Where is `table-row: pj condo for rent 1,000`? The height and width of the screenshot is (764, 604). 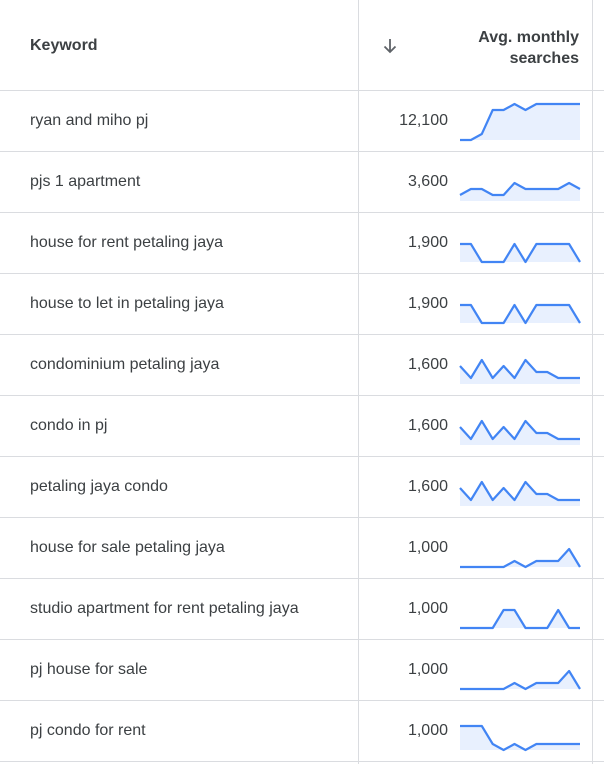 table-row: pj condo for rent 1,000 is located at coordinates (302, 731).